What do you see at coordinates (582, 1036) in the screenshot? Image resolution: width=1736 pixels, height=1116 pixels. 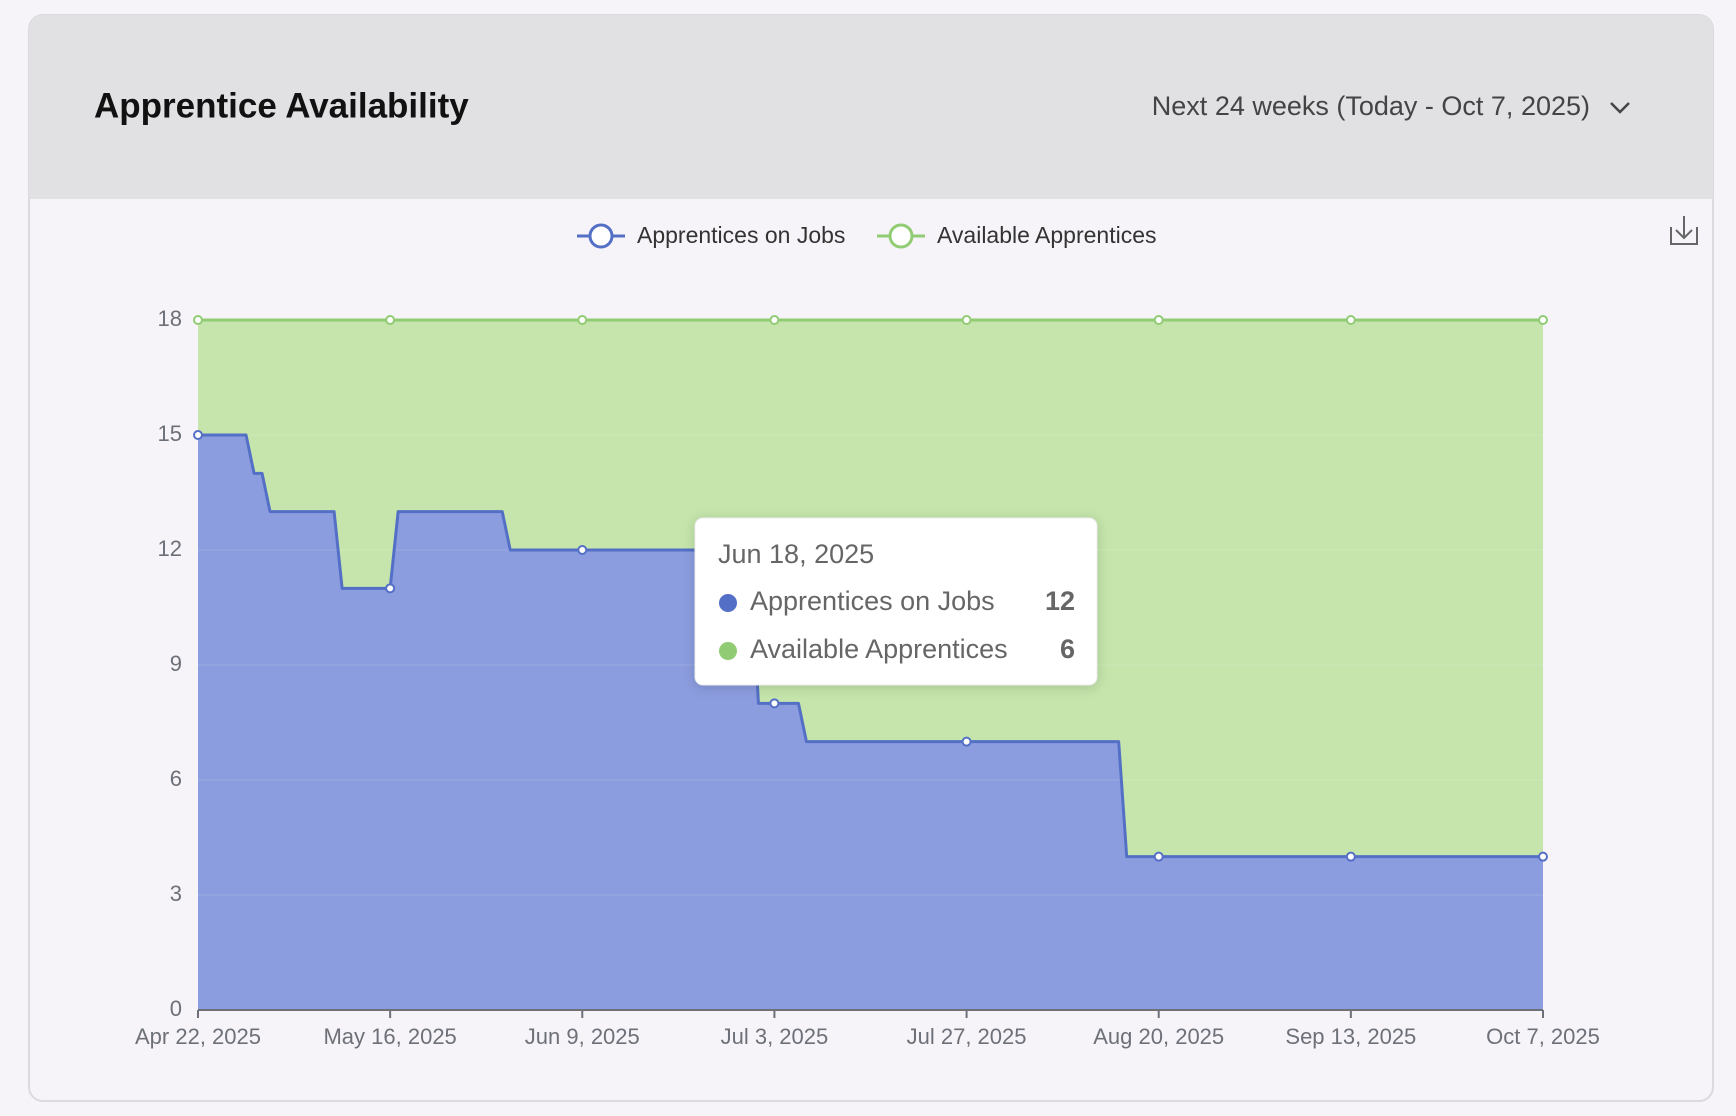 I see `x-tick-label: Jun 9, 2025` at bounding box center [582, 1036].